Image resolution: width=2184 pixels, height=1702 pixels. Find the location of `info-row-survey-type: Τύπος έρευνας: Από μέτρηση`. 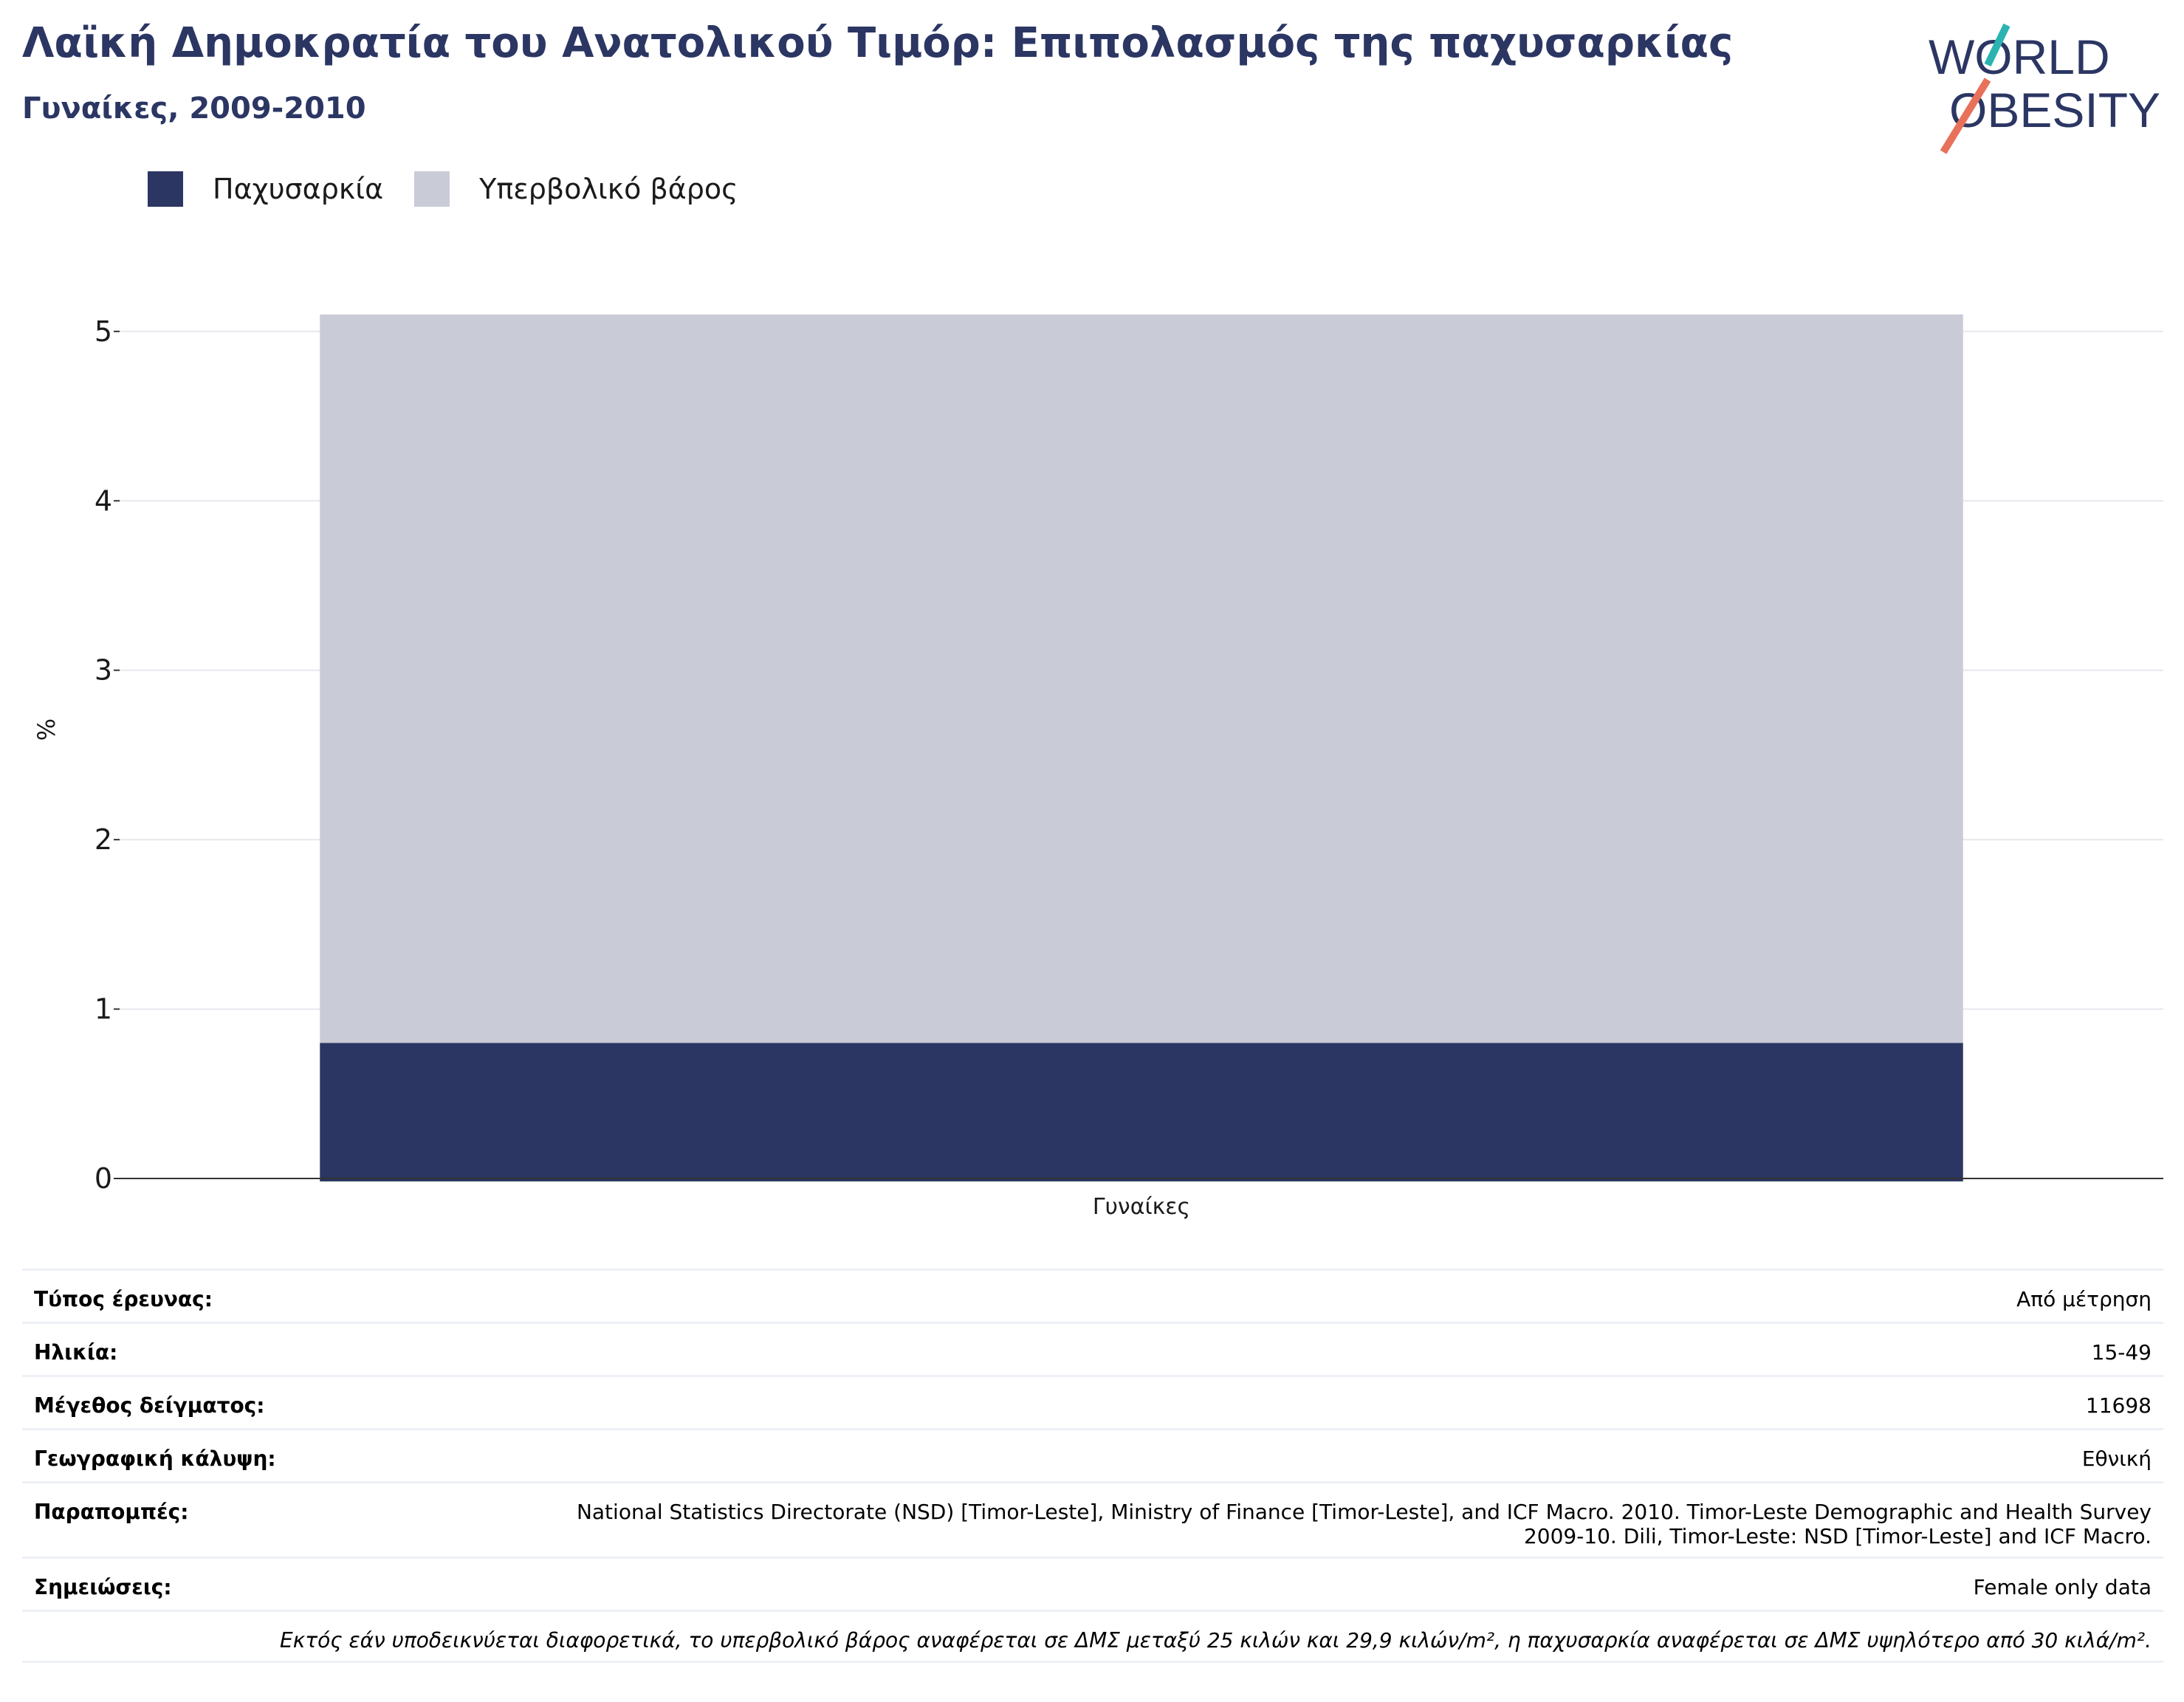

info-row-survey-type: Τύπος έρευνας: Από μέτρηση is located at coordinates (1093, 1295).